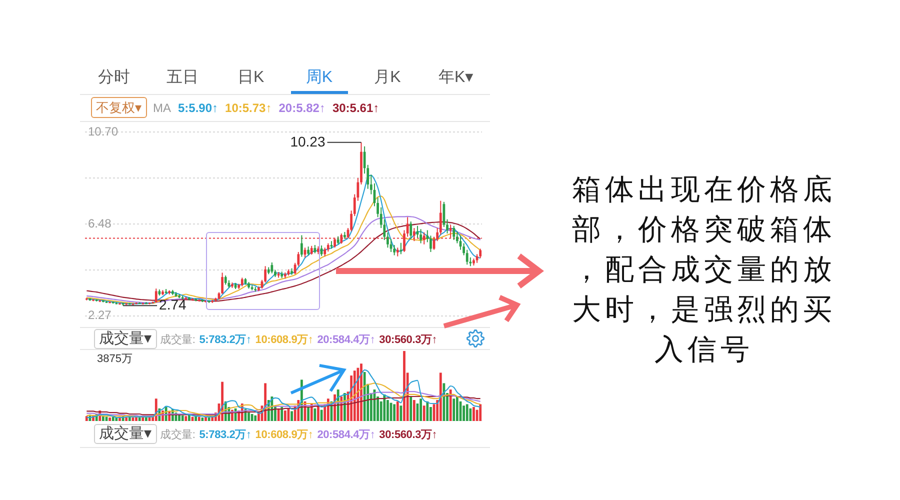 This screenshot has height=500, width=900. Describe the element at coordinates (251, 78) in the screenshot. I see `text: 日K` at that location.